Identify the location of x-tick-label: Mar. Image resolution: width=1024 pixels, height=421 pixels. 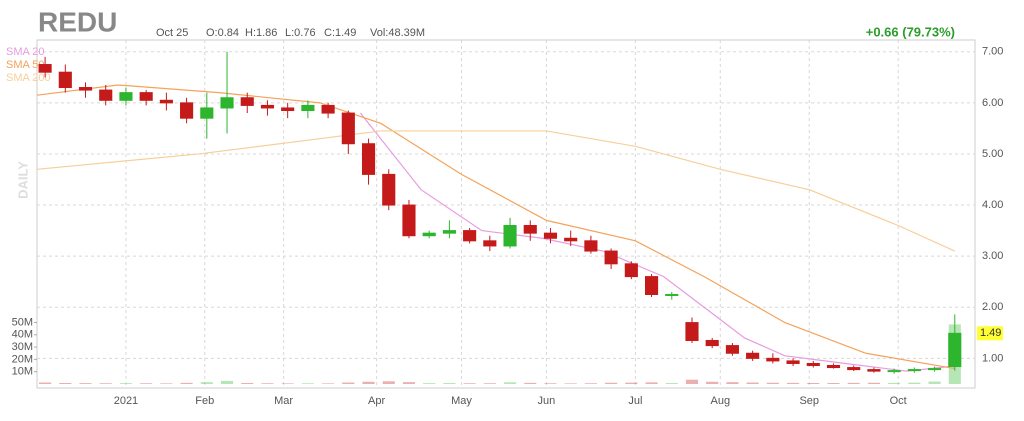
(283, 401).